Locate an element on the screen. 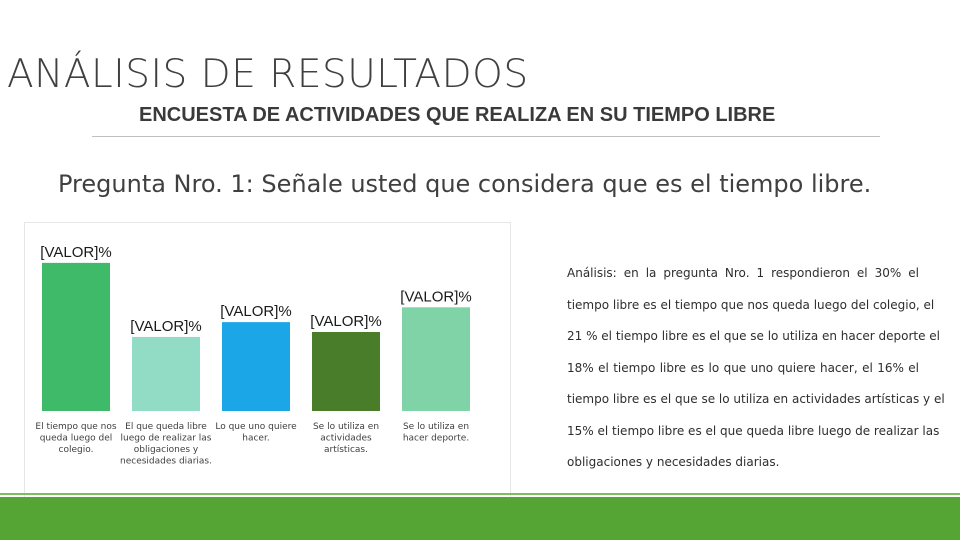  analysis-line: obligaciones y necesidades diarias. is located at coordinates (673, 462).